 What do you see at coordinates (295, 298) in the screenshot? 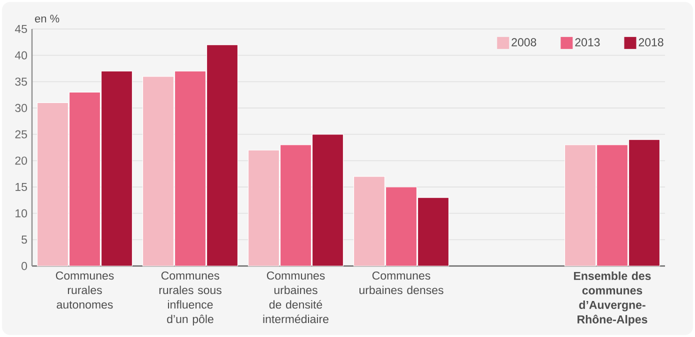
I see `x-tick-label: Communes urbaines de densité intermédiaire` at bounding box center [295, 298].